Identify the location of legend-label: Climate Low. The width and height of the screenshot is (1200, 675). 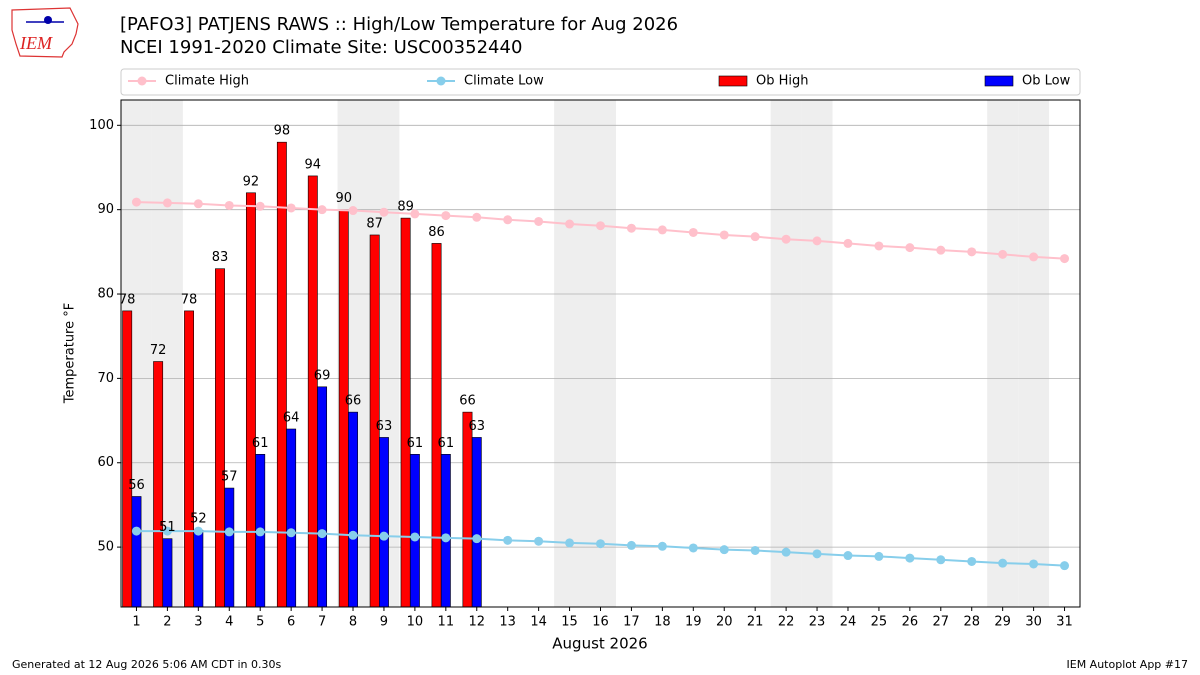
(504, 81).